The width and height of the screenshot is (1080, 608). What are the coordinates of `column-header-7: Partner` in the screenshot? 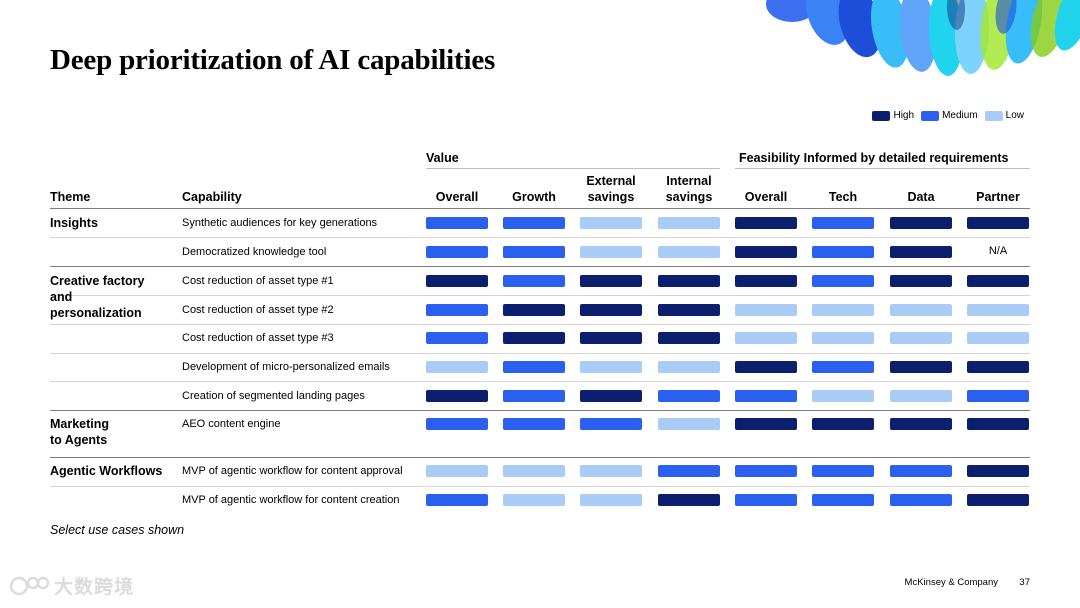 It's located at (998, 197).